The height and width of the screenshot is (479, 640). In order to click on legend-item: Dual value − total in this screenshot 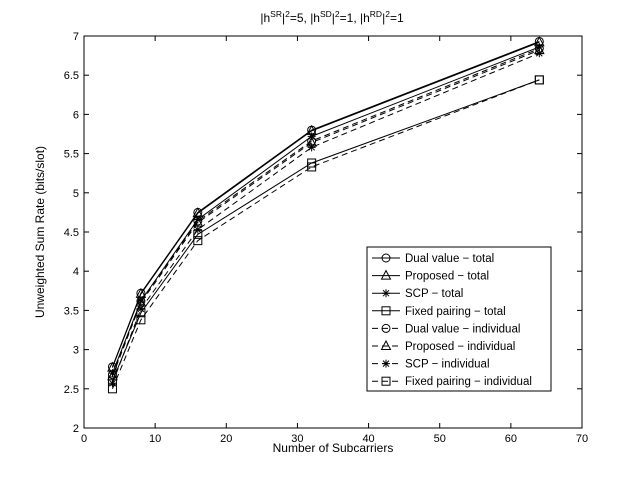, I will do `click(433, 259)`.